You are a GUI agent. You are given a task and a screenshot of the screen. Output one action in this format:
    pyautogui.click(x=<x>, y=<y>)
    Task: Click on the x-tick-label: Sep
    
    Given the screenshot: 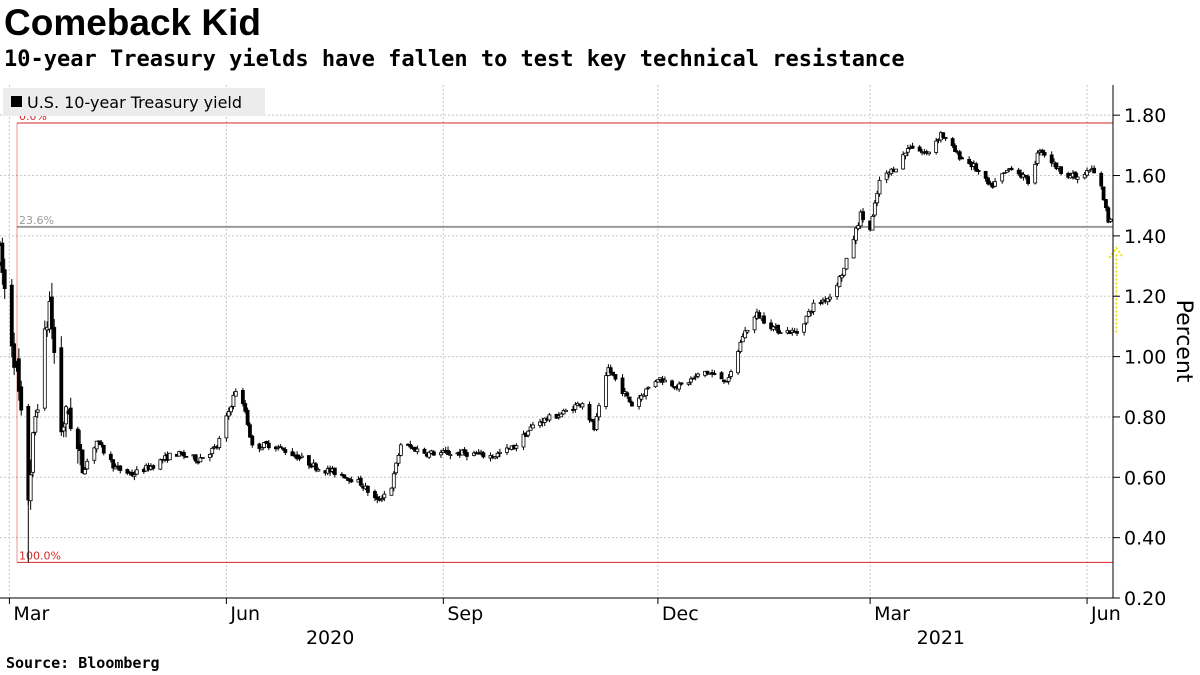 What is the action you would take?
    pyautogui.click(x=465, y=614)
    